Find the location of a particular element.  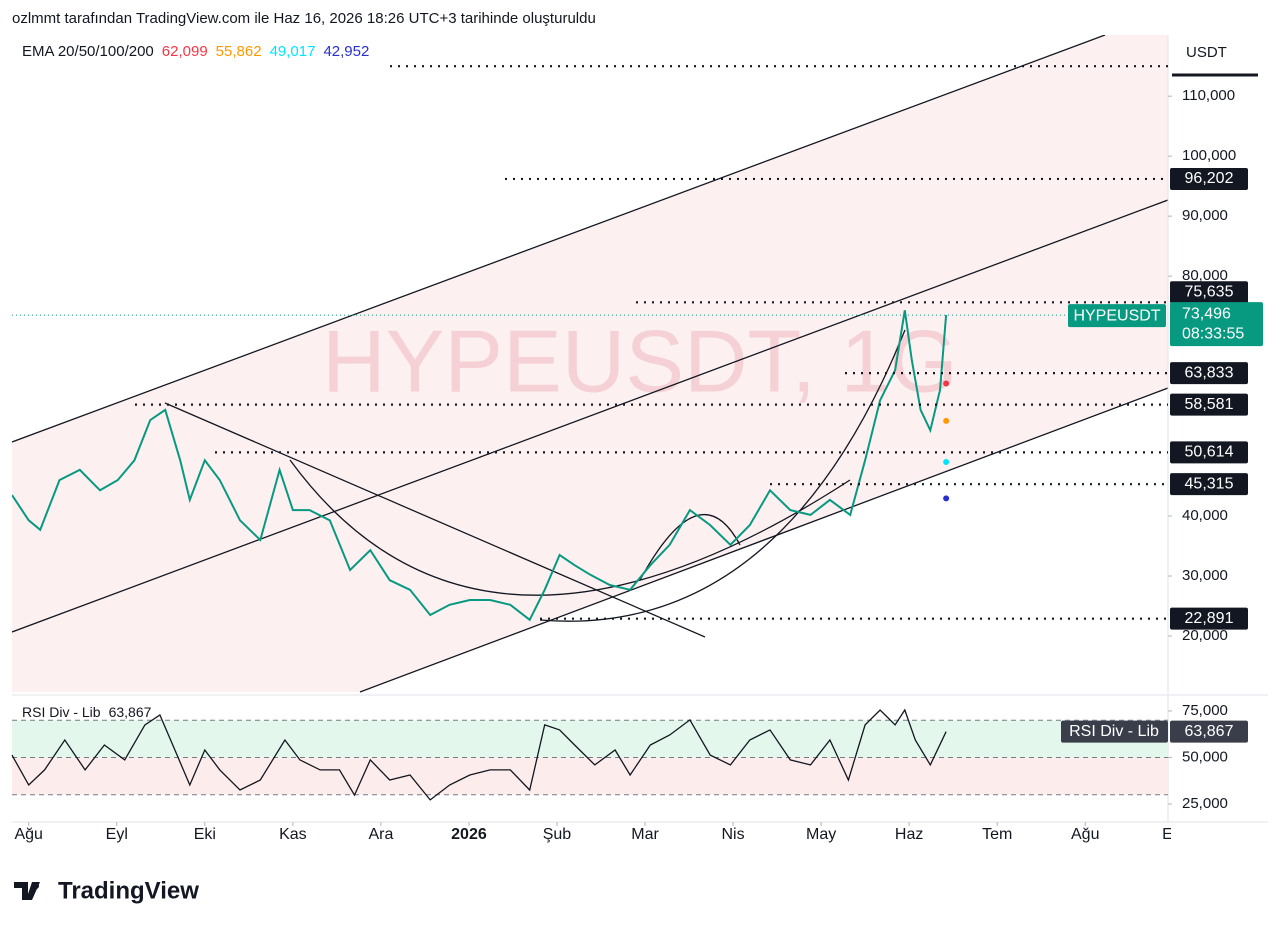

symbol-box is located at coordinates (1117, 316).